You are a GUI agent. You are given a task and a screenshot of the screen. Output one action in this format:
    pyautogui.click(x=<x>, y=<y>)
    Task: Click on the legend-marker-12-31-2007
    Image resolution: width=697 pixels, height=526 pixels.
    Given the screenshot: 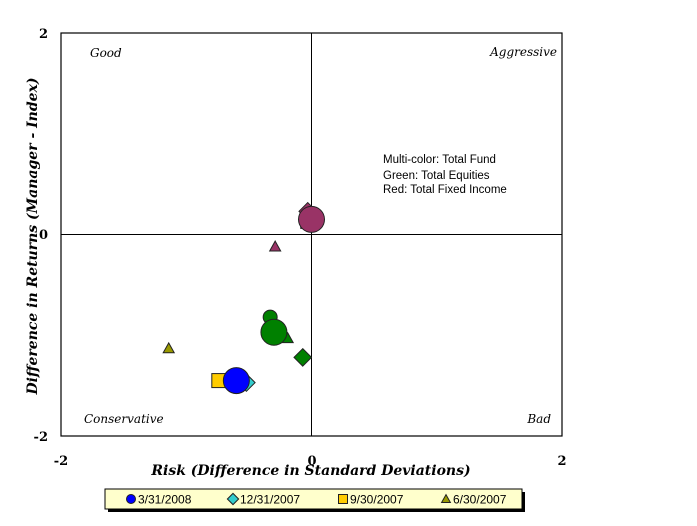 What is the action you would take?
    pyautogui.click(x=233, y=499)
    